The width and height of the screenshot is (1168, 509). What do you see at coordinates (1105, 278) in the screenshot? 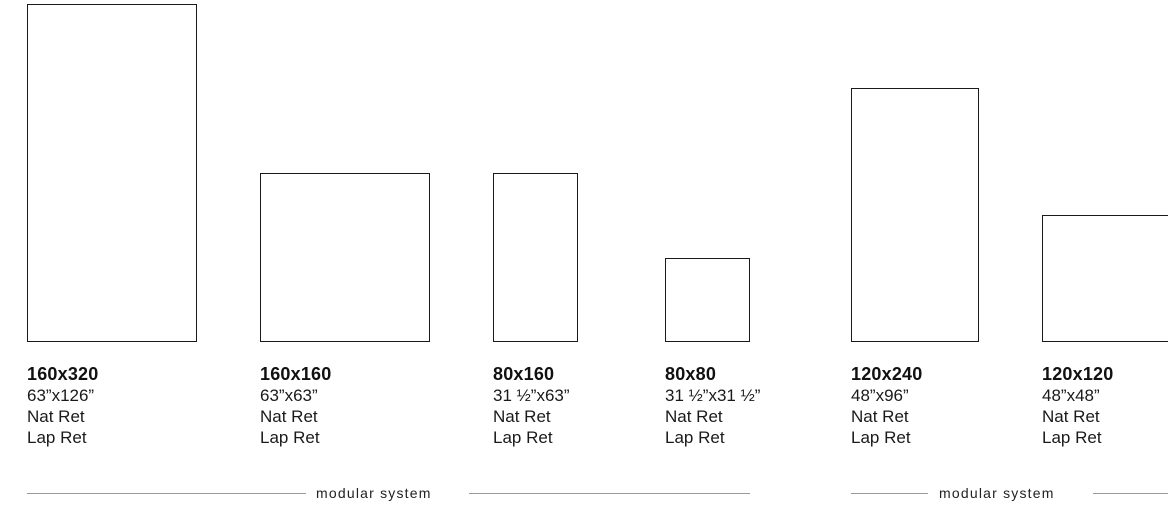
I see `tile-120x120-outline` at bounding box center [1105, 278].